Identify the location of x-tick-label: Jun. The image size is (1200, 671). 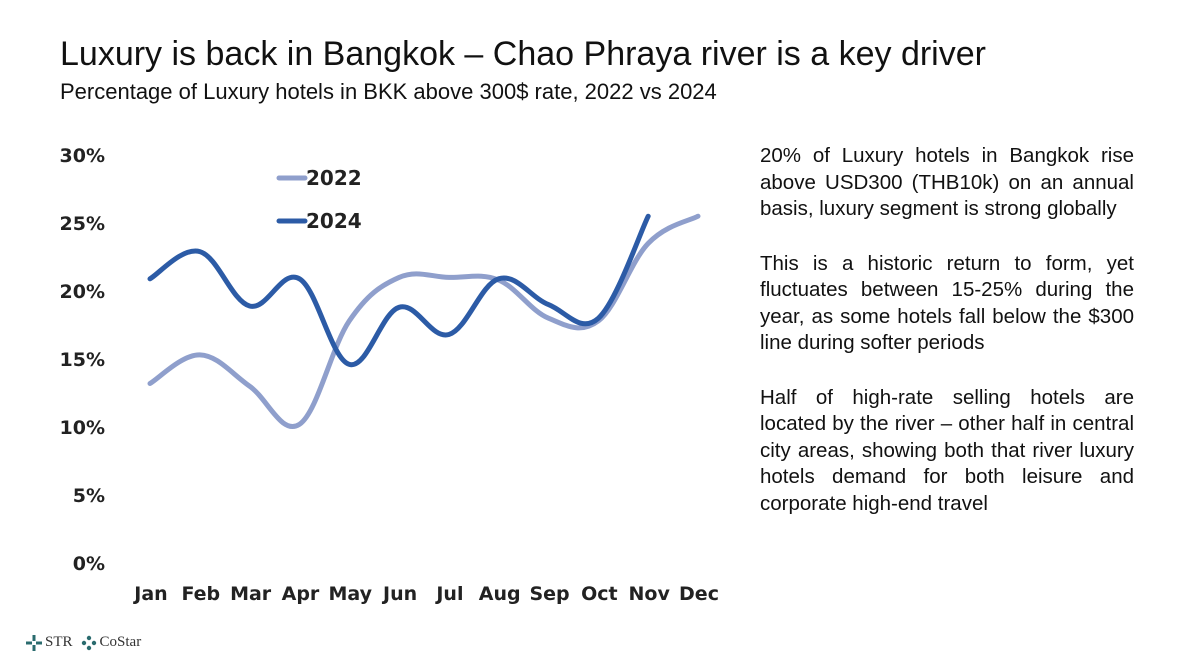
(399, 594).